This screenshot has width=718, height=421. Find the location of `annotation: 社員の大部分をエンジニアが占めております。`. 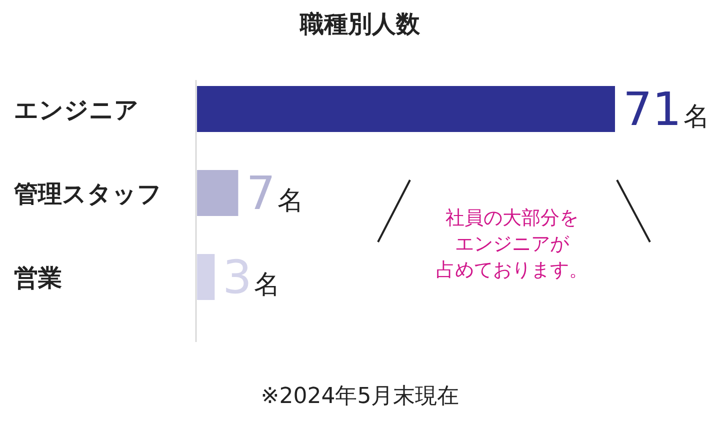

annotation: 社員の大部分をエンジニアが占めております。 is located at coordinates (512, 244).